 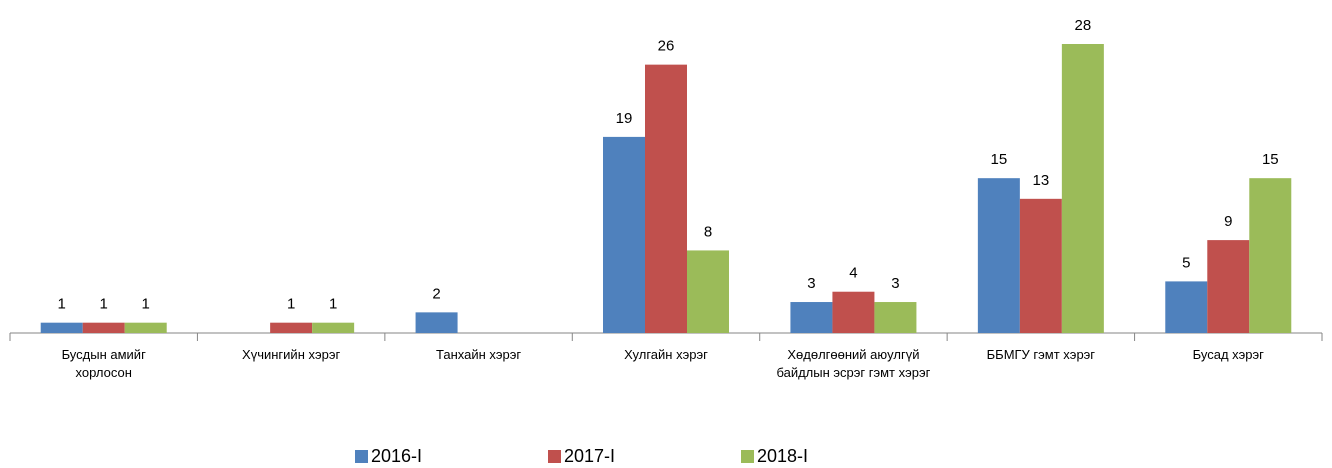 I want to click on data-label: 28, so click(x=1083, y=25).